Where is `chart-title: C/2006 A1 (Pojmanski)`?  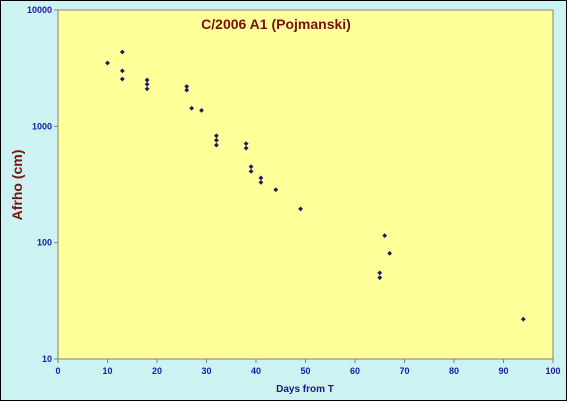 chart-title: C/2006 A1 (Pojmanski) is located at coordinates (276, 24).